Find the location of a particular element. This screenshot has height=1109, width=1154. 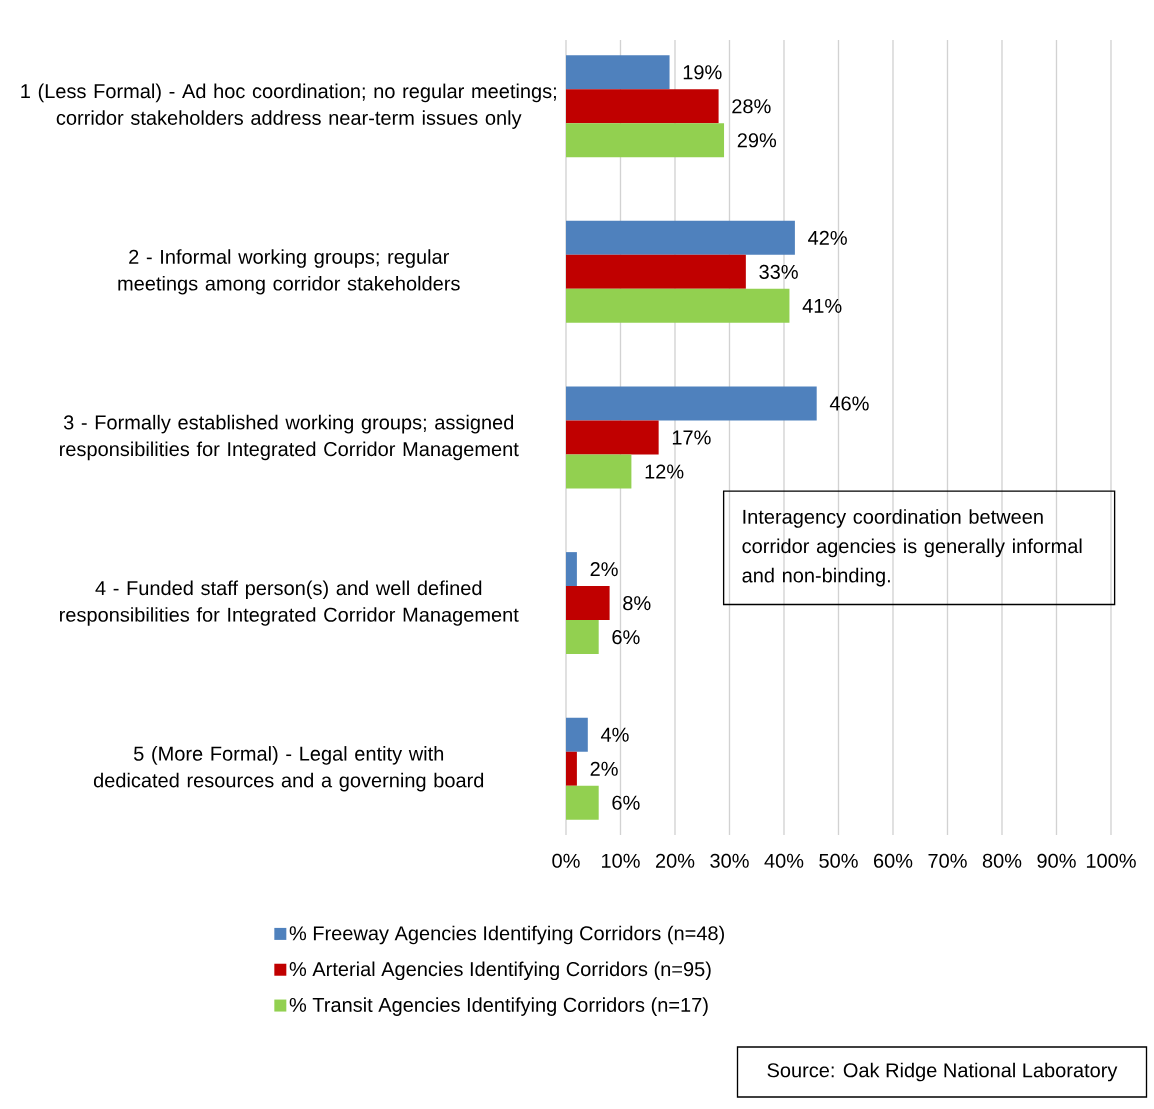

data-label: 46% is located at coordinates (849, 403).